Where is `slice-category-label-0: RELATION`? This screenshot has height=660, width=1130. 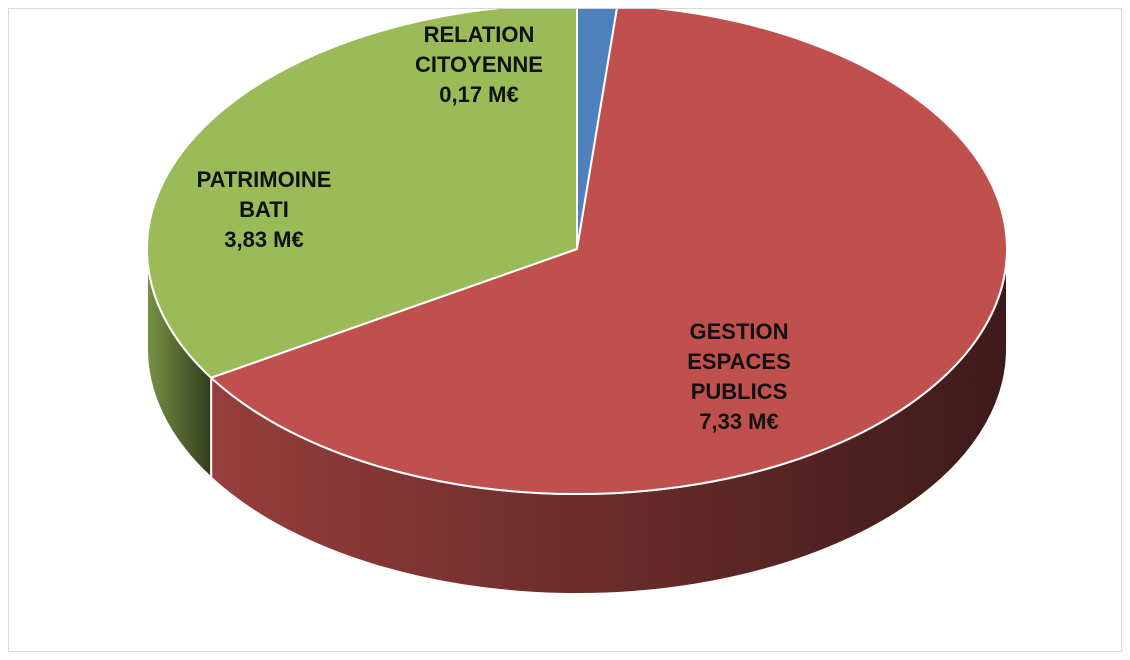
slice-category-label-0: RELATION is located at coordinates (479, 34).